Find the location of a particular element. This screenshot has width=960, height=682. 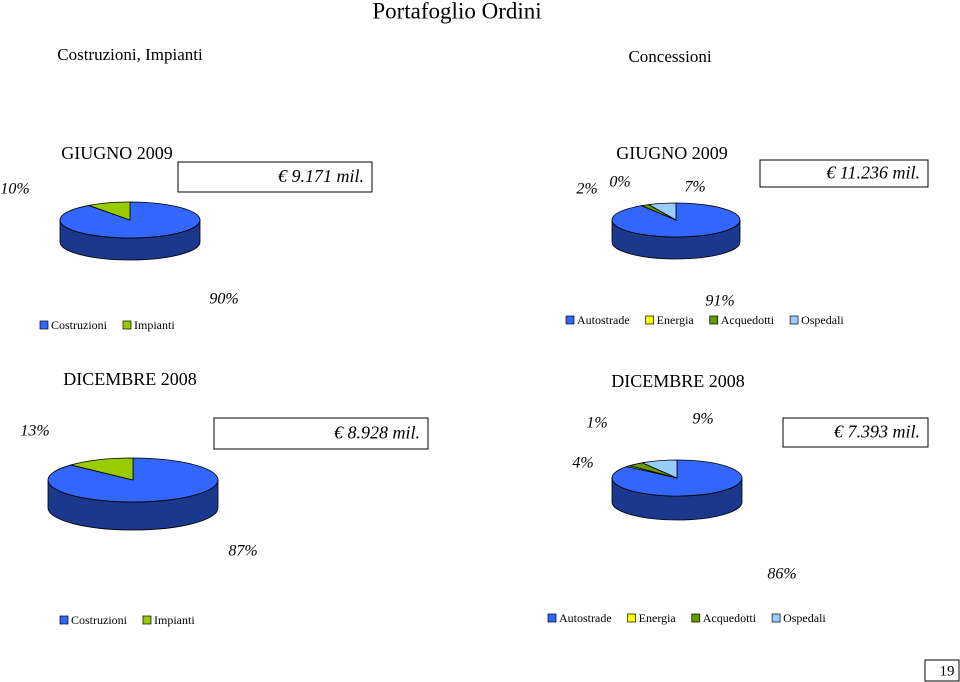

data-label: 0% is located at coordinates (619, 182).